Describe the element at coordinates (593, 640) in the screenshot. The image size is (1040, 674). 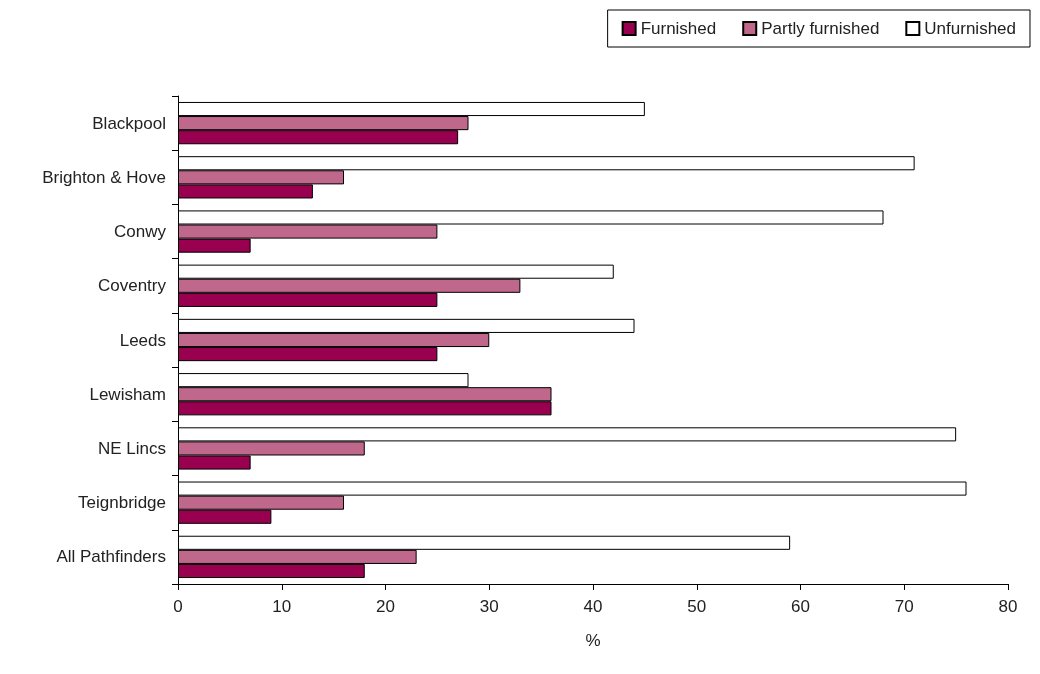
I see `x-axis-title: %` at that location.